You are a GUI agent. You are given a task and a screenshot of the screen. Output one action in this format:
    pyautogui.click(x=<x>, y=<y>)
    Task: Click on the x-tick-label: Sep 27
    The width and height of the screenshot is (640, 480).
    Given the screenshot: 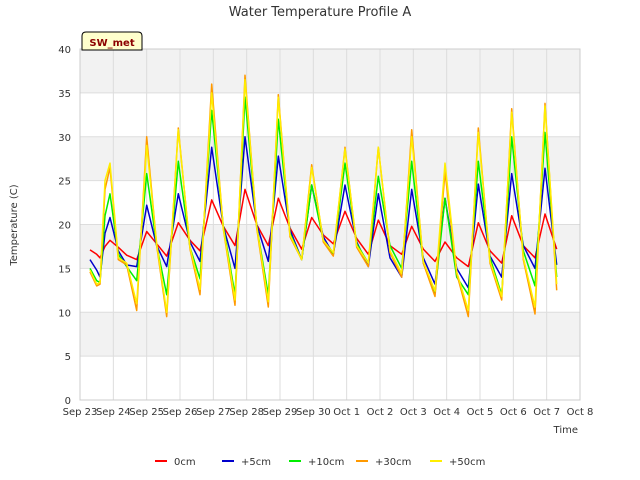 What is the action you would take?
    pyautogui.click(x=213, y=412)
    